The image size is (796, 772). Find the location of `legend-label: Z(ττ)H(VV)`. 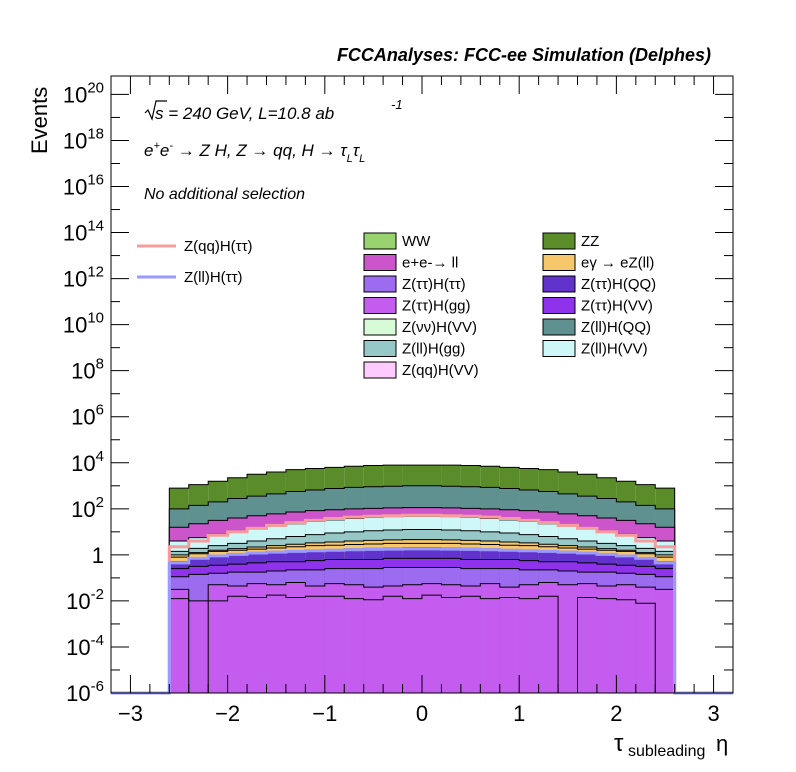

legend-label: Z(ττ)H(VV) is located at coordinates (617, 306).